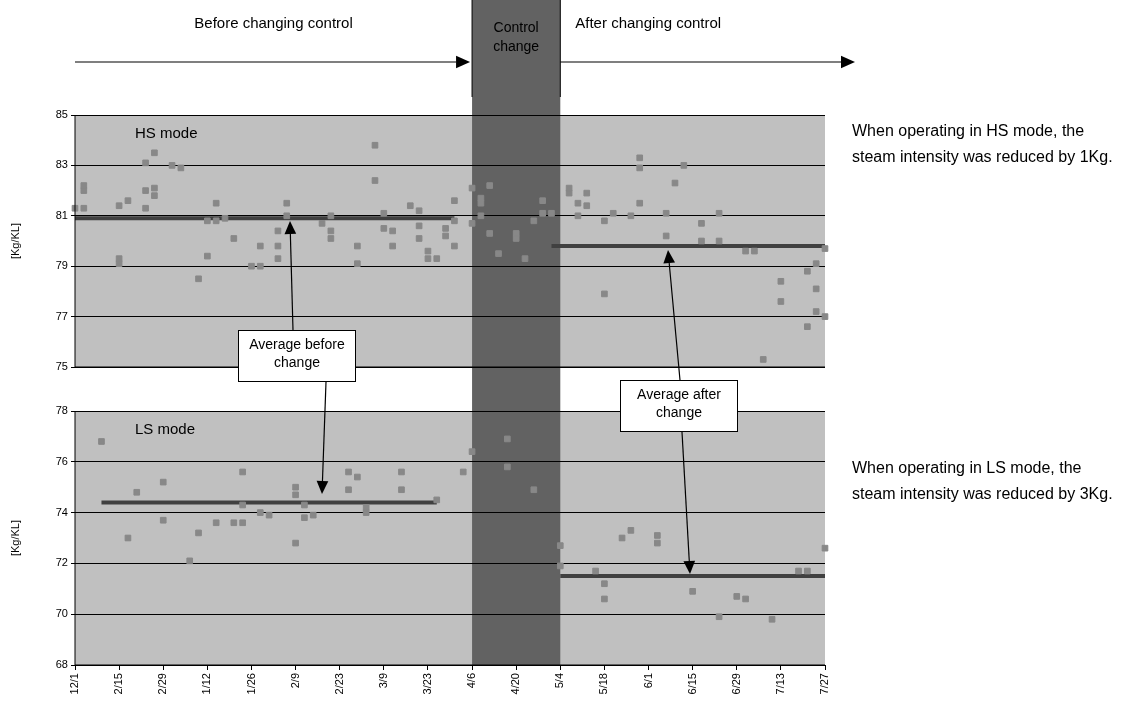 Image resolution: width=1134 pixels, height=720 pixels. Describe the element at coordinates (61, 214) in the screenshot. I see `y-tick-label: 81` at that location.